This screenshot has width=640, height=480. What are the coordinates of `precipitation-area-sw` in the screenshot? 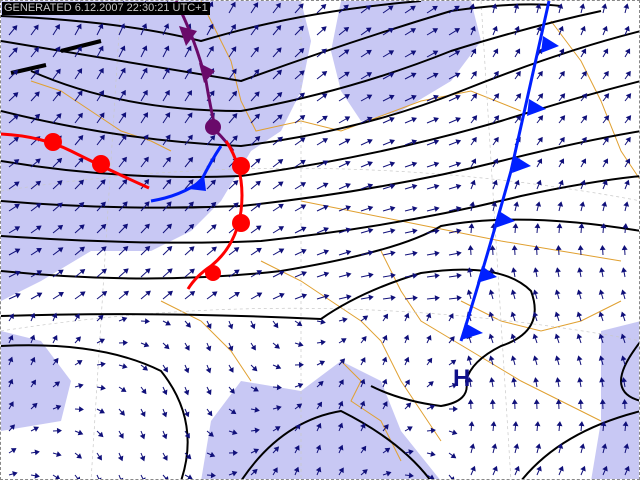 It's located at (36, 381).